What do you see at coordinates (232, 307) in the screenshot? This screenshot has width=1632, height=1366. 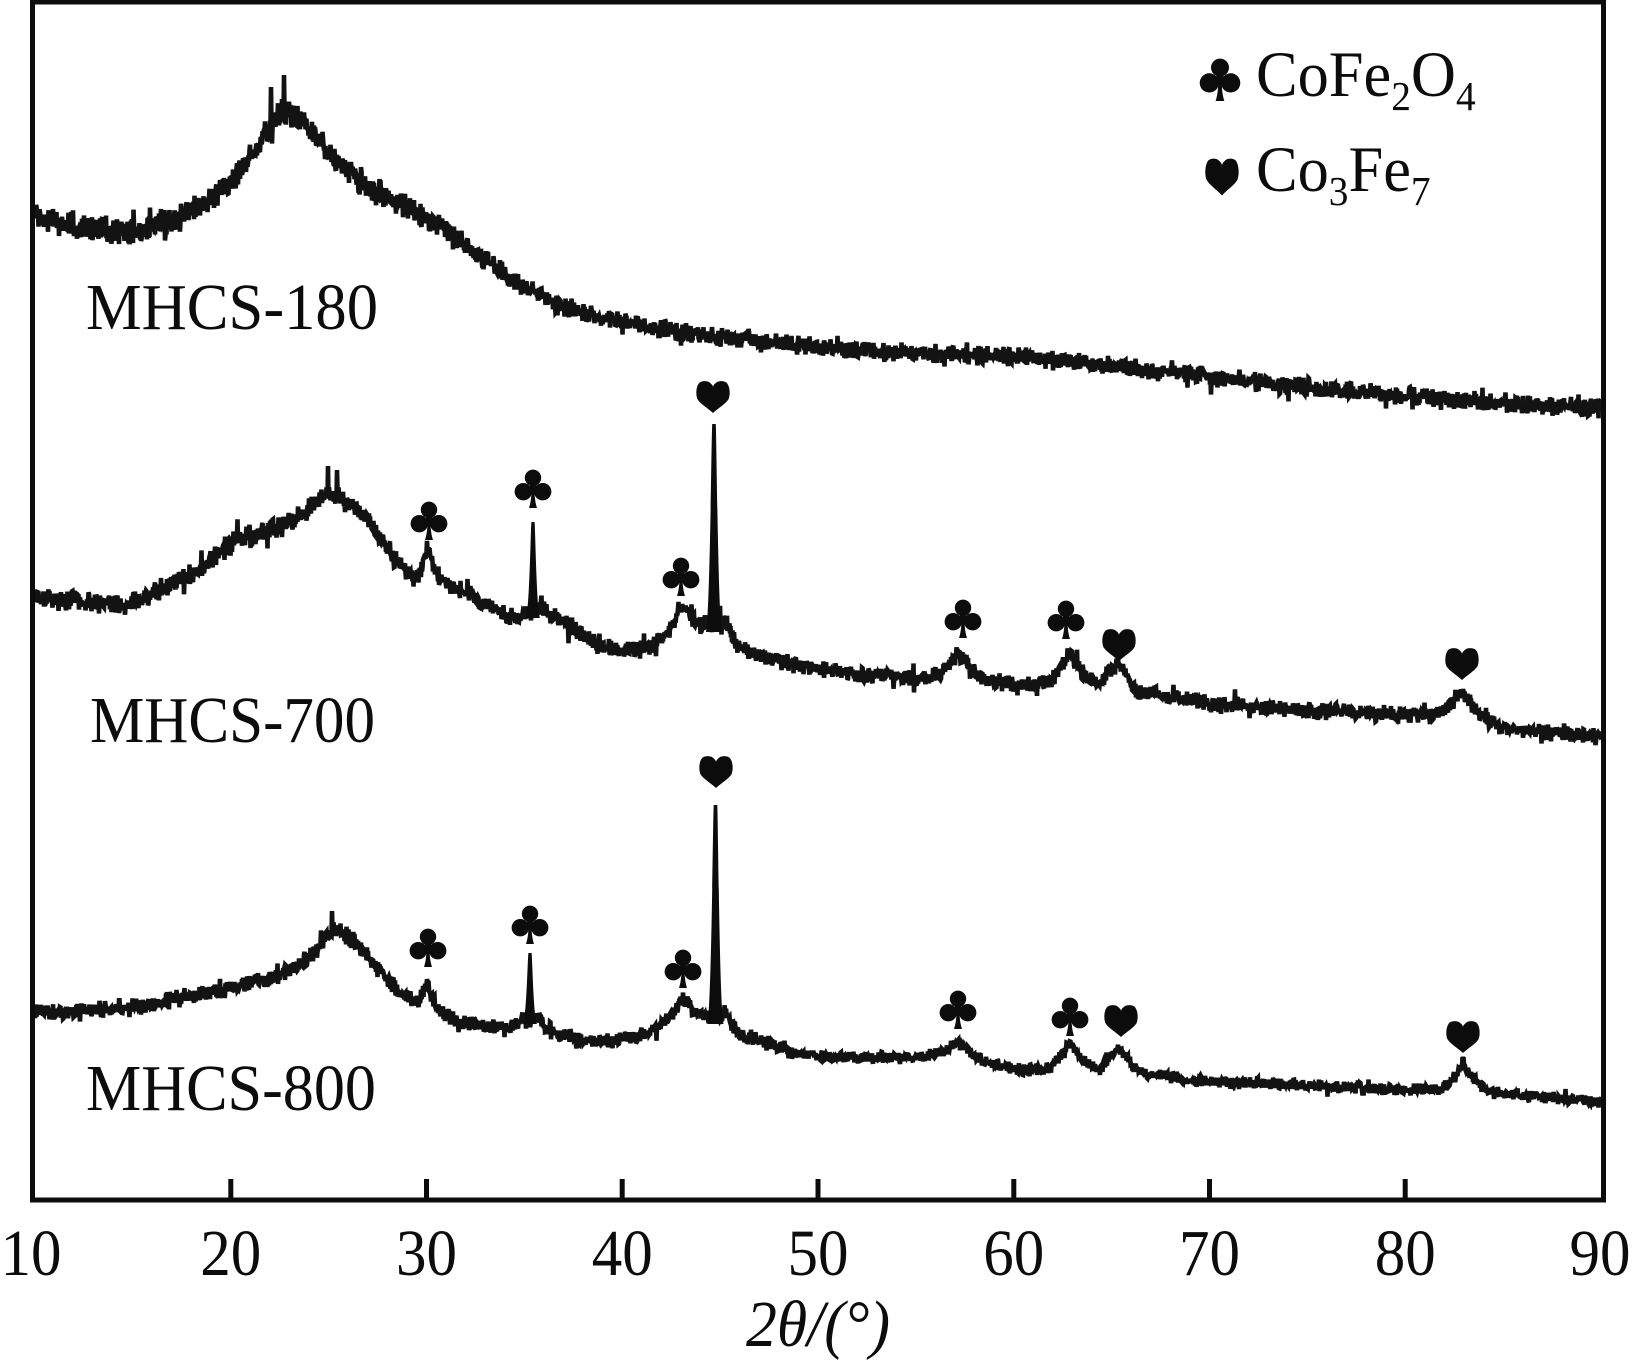 I see `svg-text: MHCS-180` at bounding box center [232, 307].